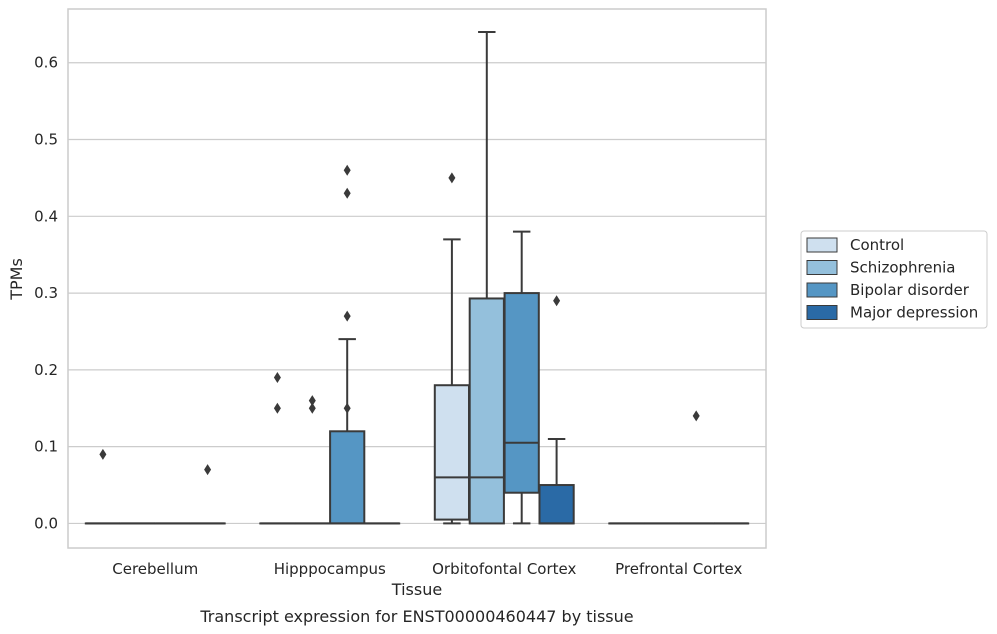 The width and height of the screenshot is (997, 634). I want to click on y-tick-label: 0.5, so click(46, 140).